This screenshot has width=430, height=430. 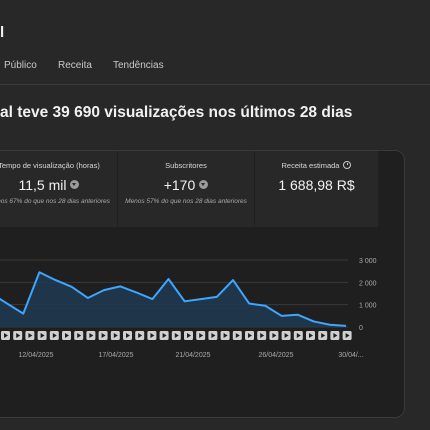 I want to click on metric-watch-time-note: Menos 67% do que nos 28 dias anteriores, so click(x=55, y=201).